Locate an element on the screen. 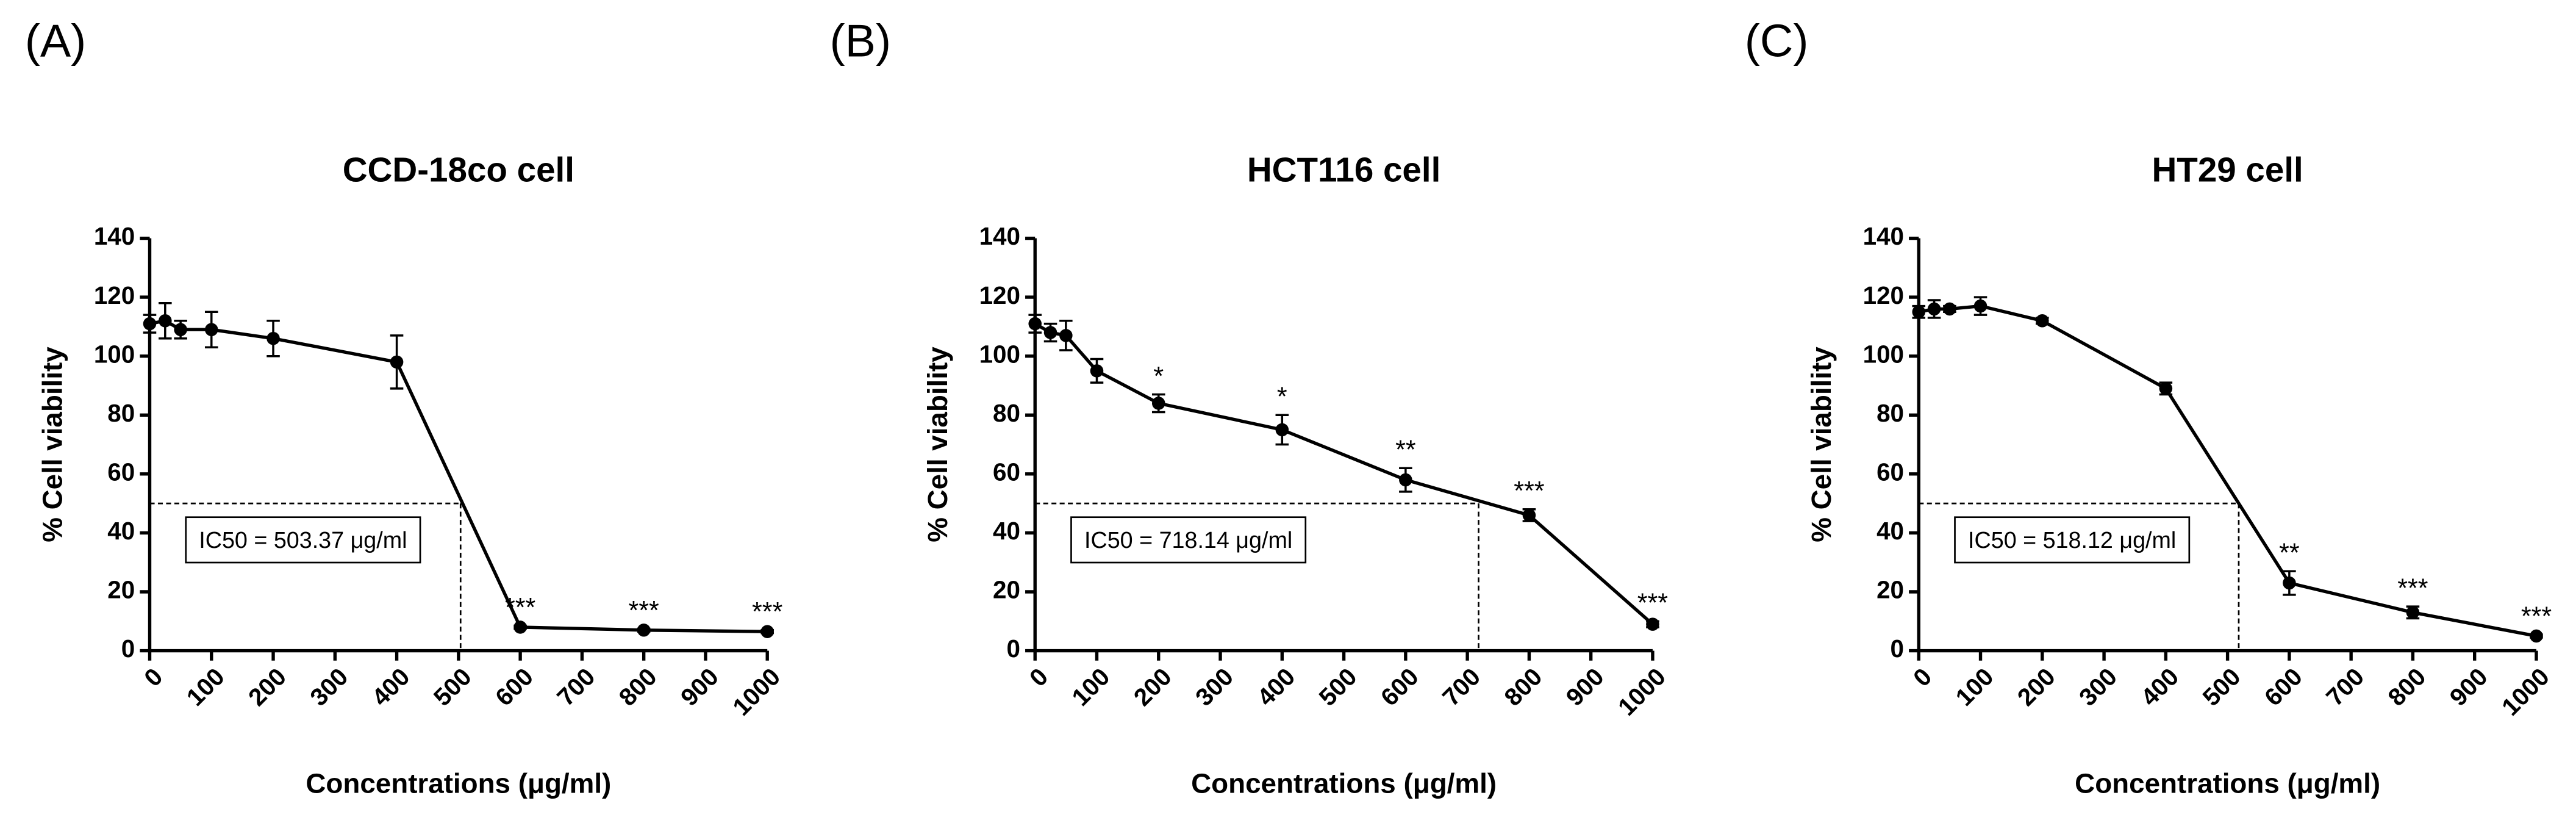  y-axis-label: % Cell viability is located at coordinates (937, 444).